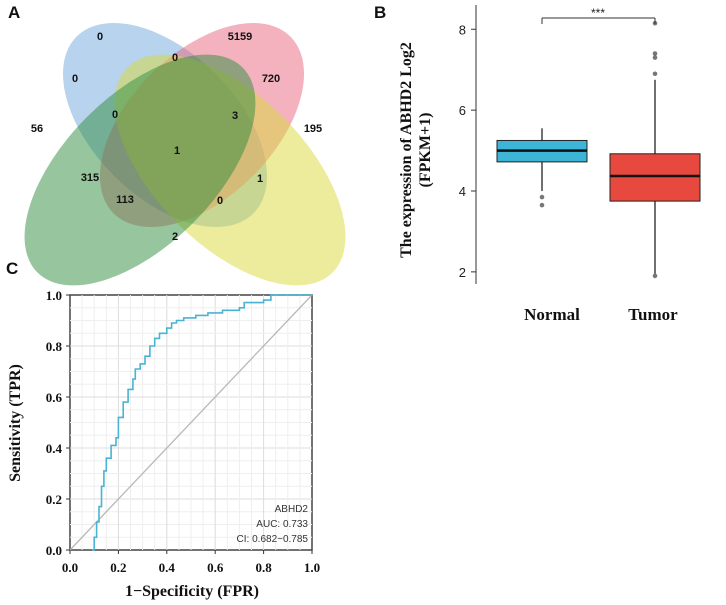 The height and width of the screenshot is (605, 726). I want to click on roc-x-axis-title: 1−Specificity (FPR), so click(192, 591).